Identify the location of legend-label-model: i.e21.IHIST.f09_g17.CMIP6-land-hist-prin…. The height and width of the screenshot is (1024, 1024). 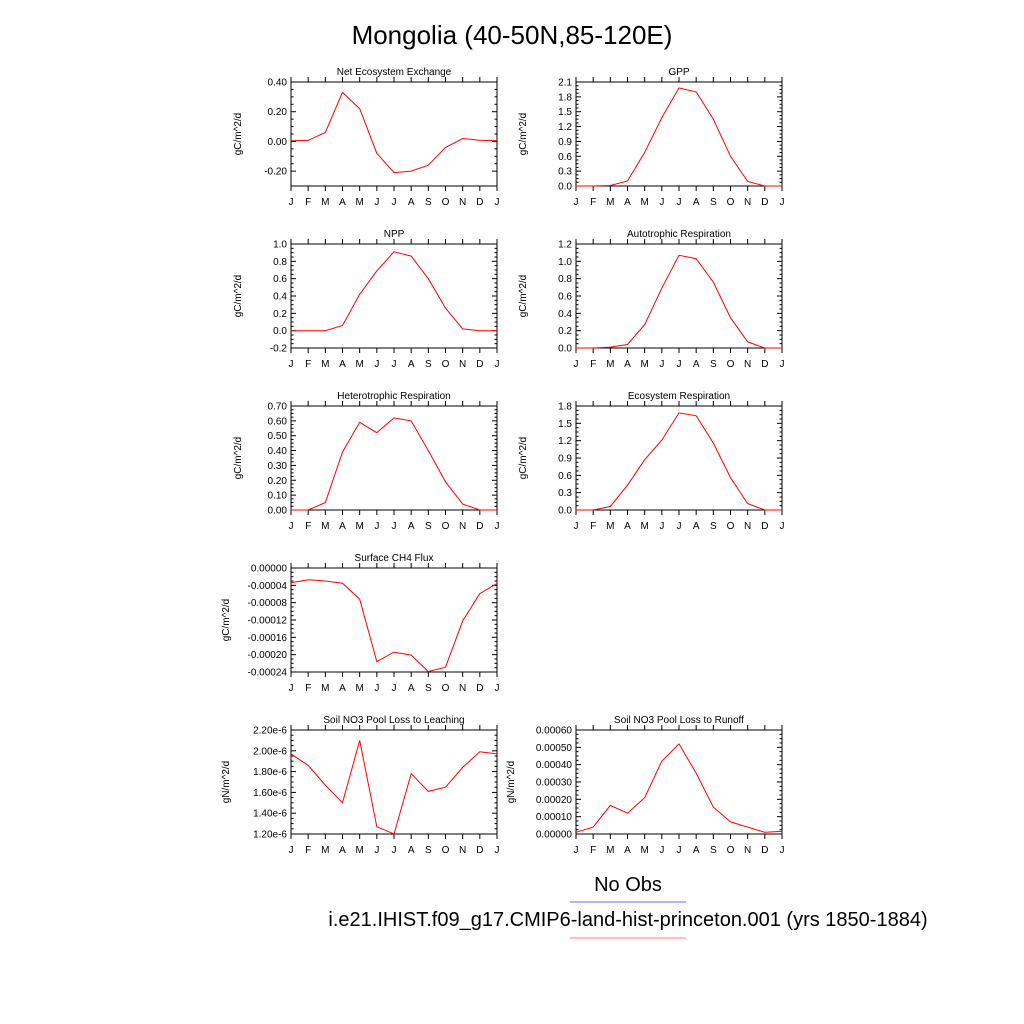
(627, 920).